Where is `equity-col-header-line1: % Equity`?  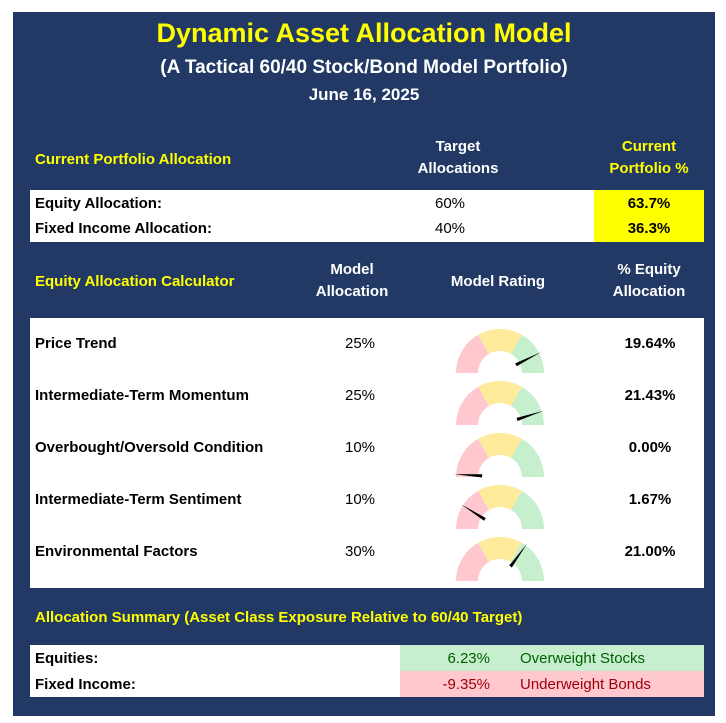 equity-col-header-line1: % Equity is located at coordinates (649, 269).